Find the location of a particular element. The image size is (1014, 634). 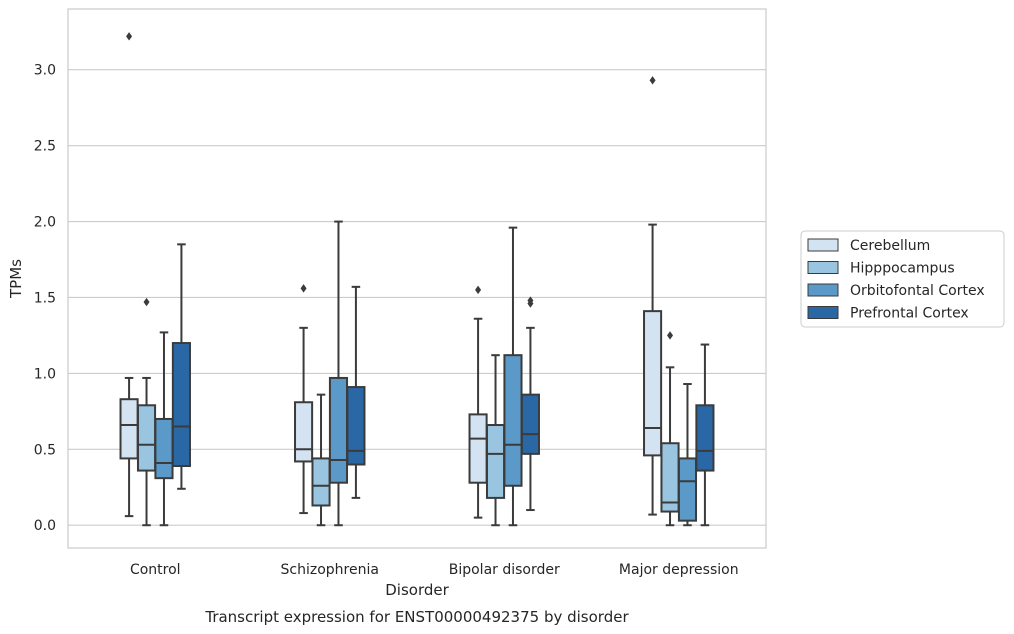

x-tick-label: Control is located at coordinates (155, 570).